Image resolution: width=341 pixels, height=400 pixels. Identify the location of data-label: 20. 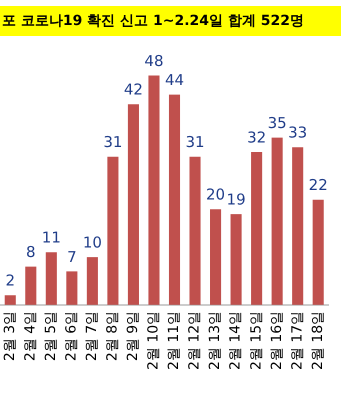
(216, 195).